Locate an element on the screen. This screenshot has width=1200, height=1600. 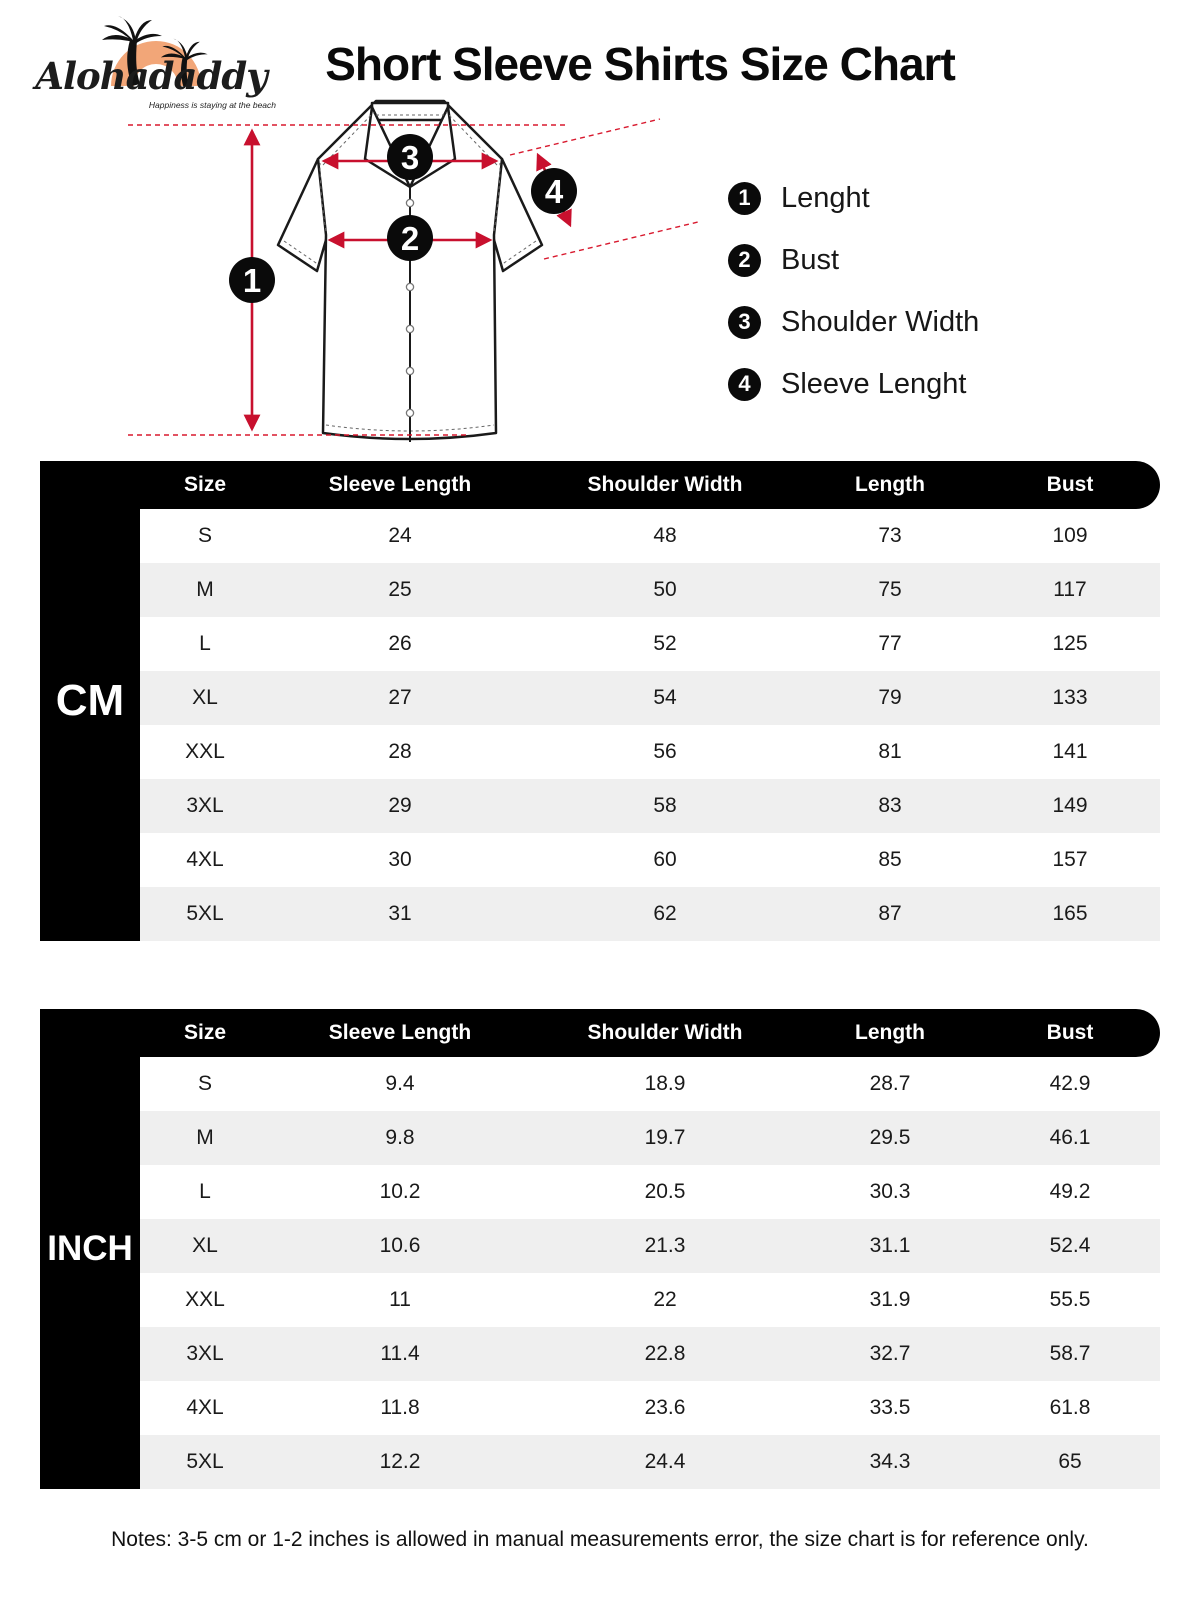
table-cell: 26 is located at coordinates (400, 643).